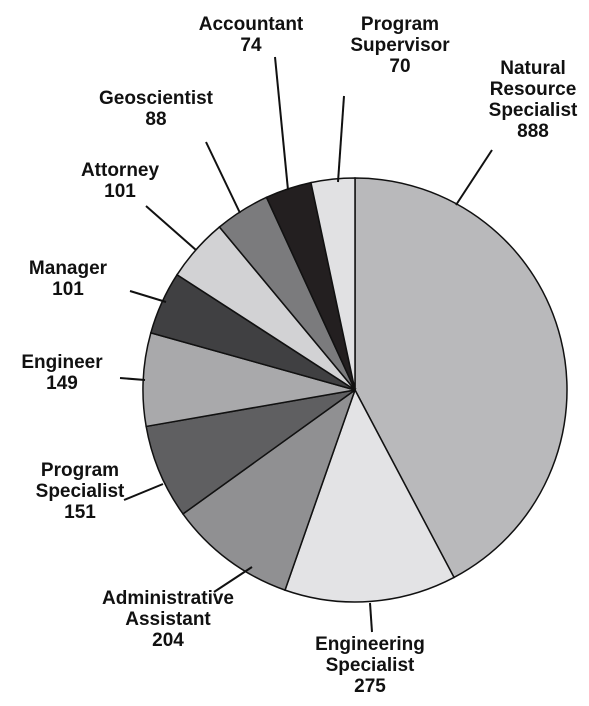  I want to click on slice-label: Attorney 101, so click(120, 181).